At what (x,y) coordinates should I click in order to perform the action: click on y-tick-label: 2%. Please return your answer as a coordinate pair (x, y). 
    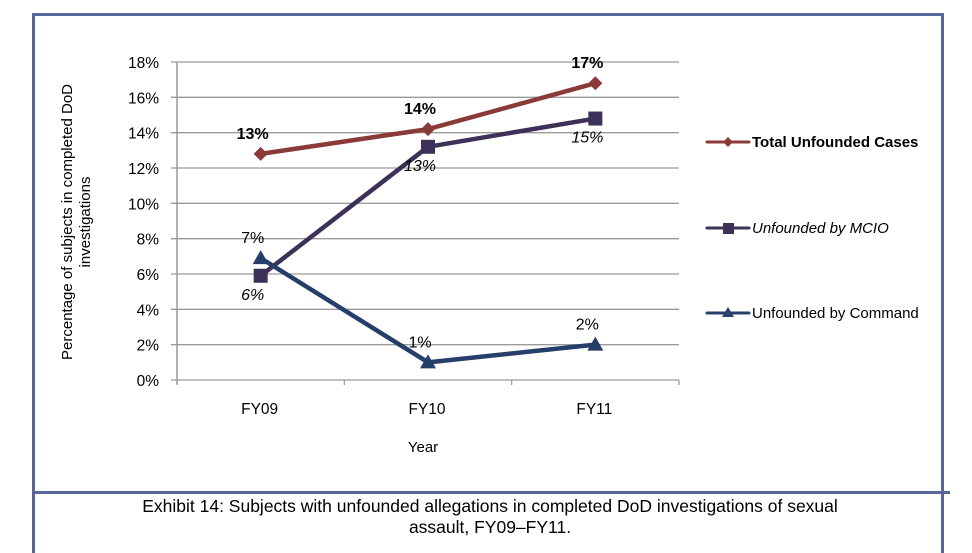
    Looking at the image, I should click on (148, 346).